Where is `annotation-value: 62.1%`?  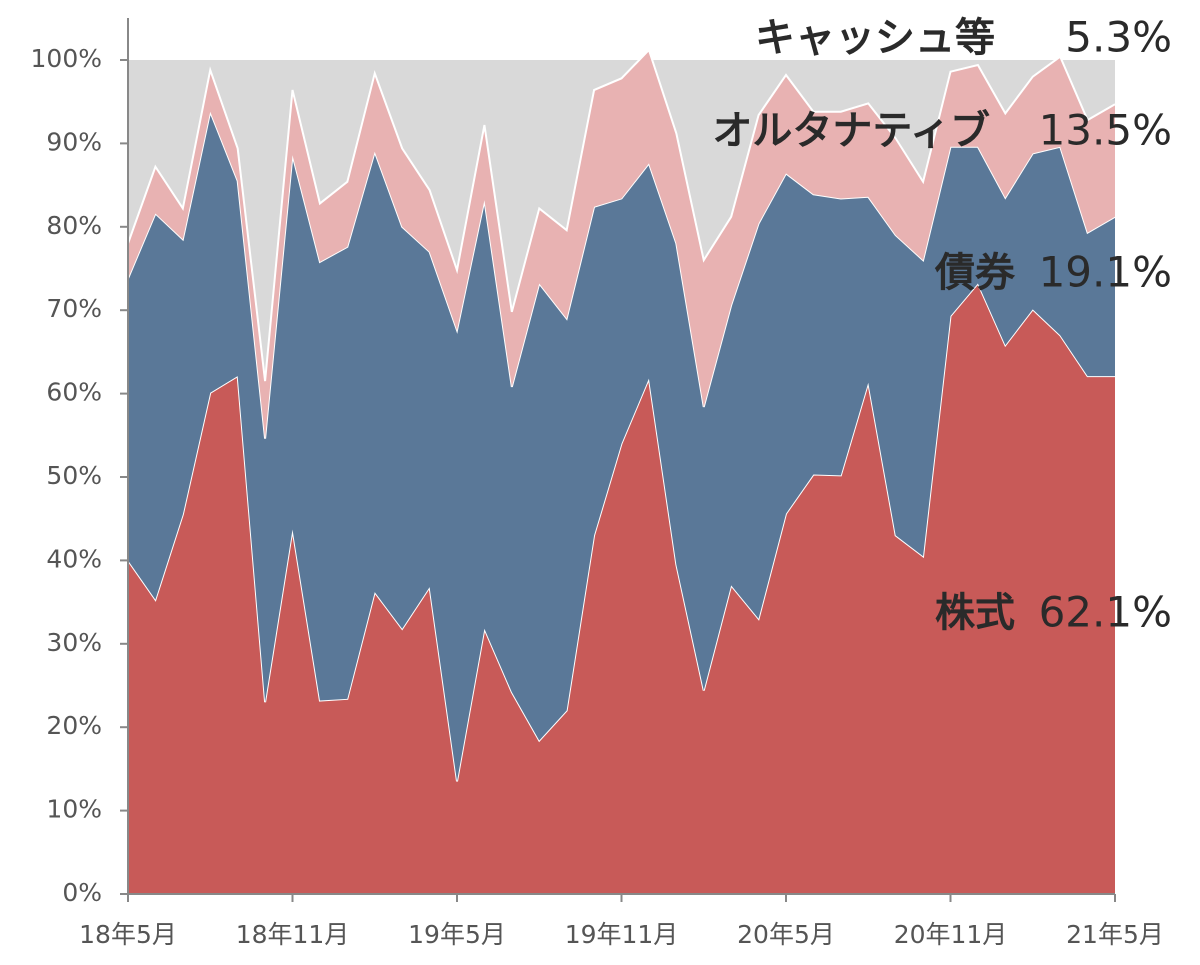
annotation-value: 62.1% is located at coordinates (1105, 612).